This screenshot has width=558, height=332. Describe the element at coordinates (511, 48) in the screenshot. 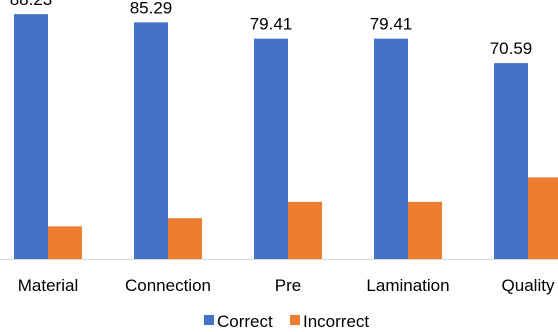

I see `data-label-correct-quality: 70.59` at that location.